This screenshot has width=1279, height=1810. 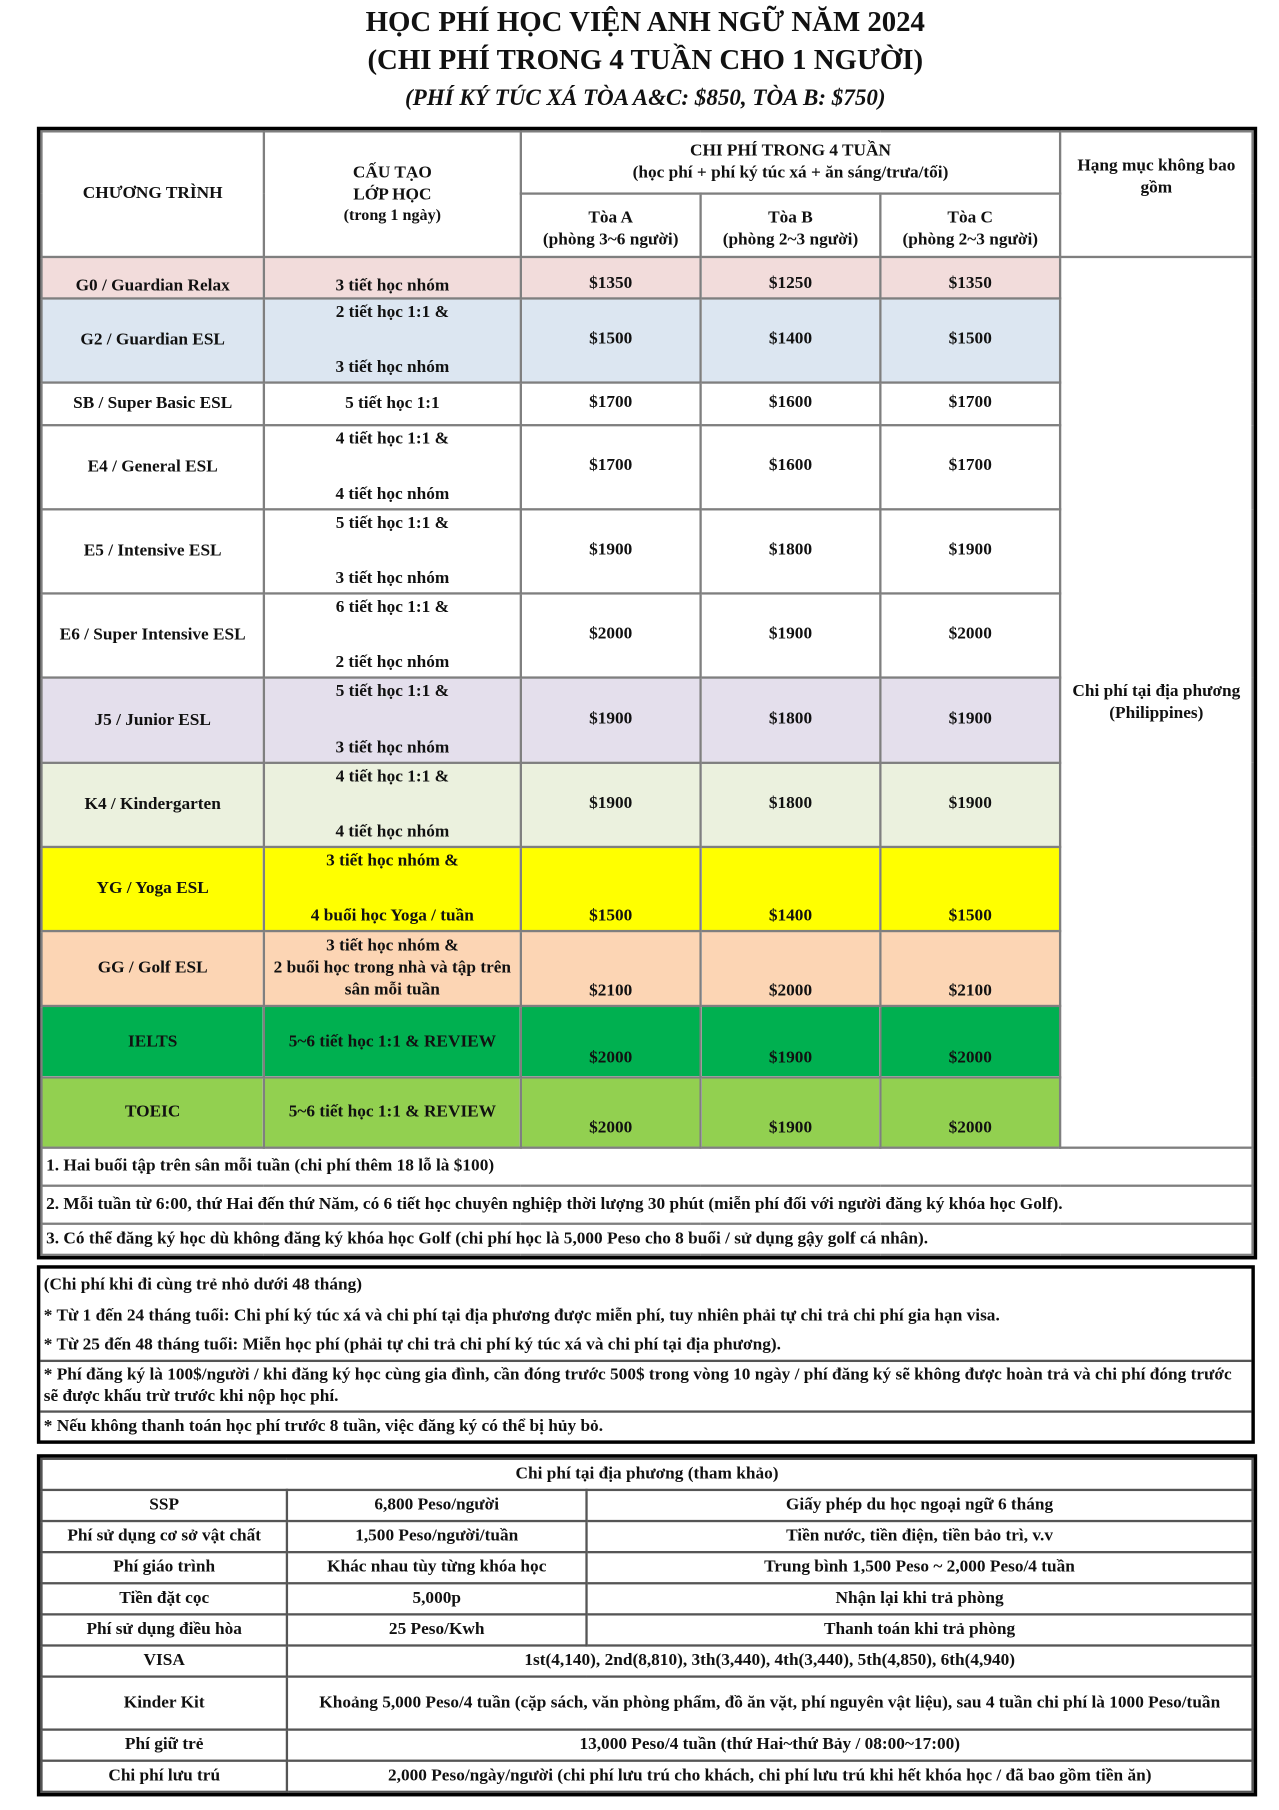 I want to click on header-structure-line: LỚP HỌC, so click(x=392, y=194).